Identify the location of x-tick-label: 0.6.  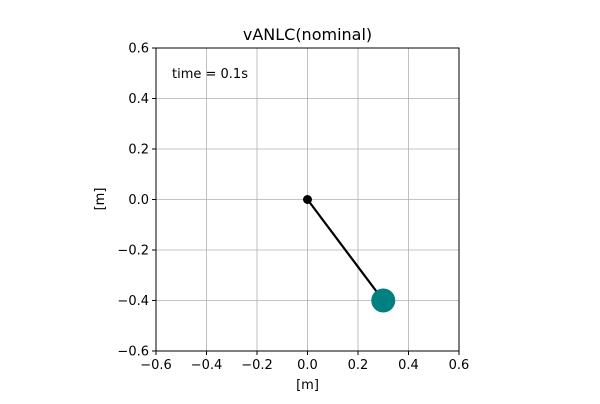
(459, 365).